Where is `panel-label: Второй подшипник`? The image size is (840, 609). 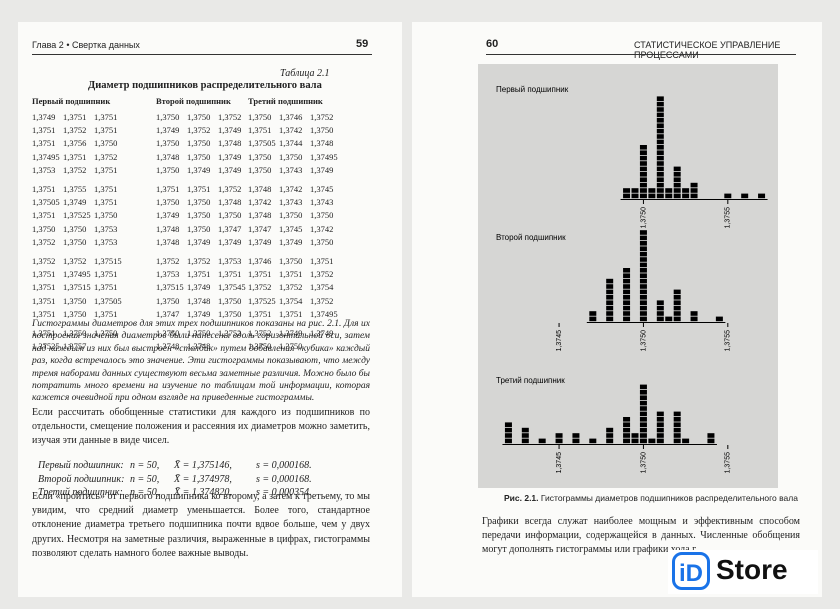
panel-label: Второй подшипник is located at coordinates (531, 237).